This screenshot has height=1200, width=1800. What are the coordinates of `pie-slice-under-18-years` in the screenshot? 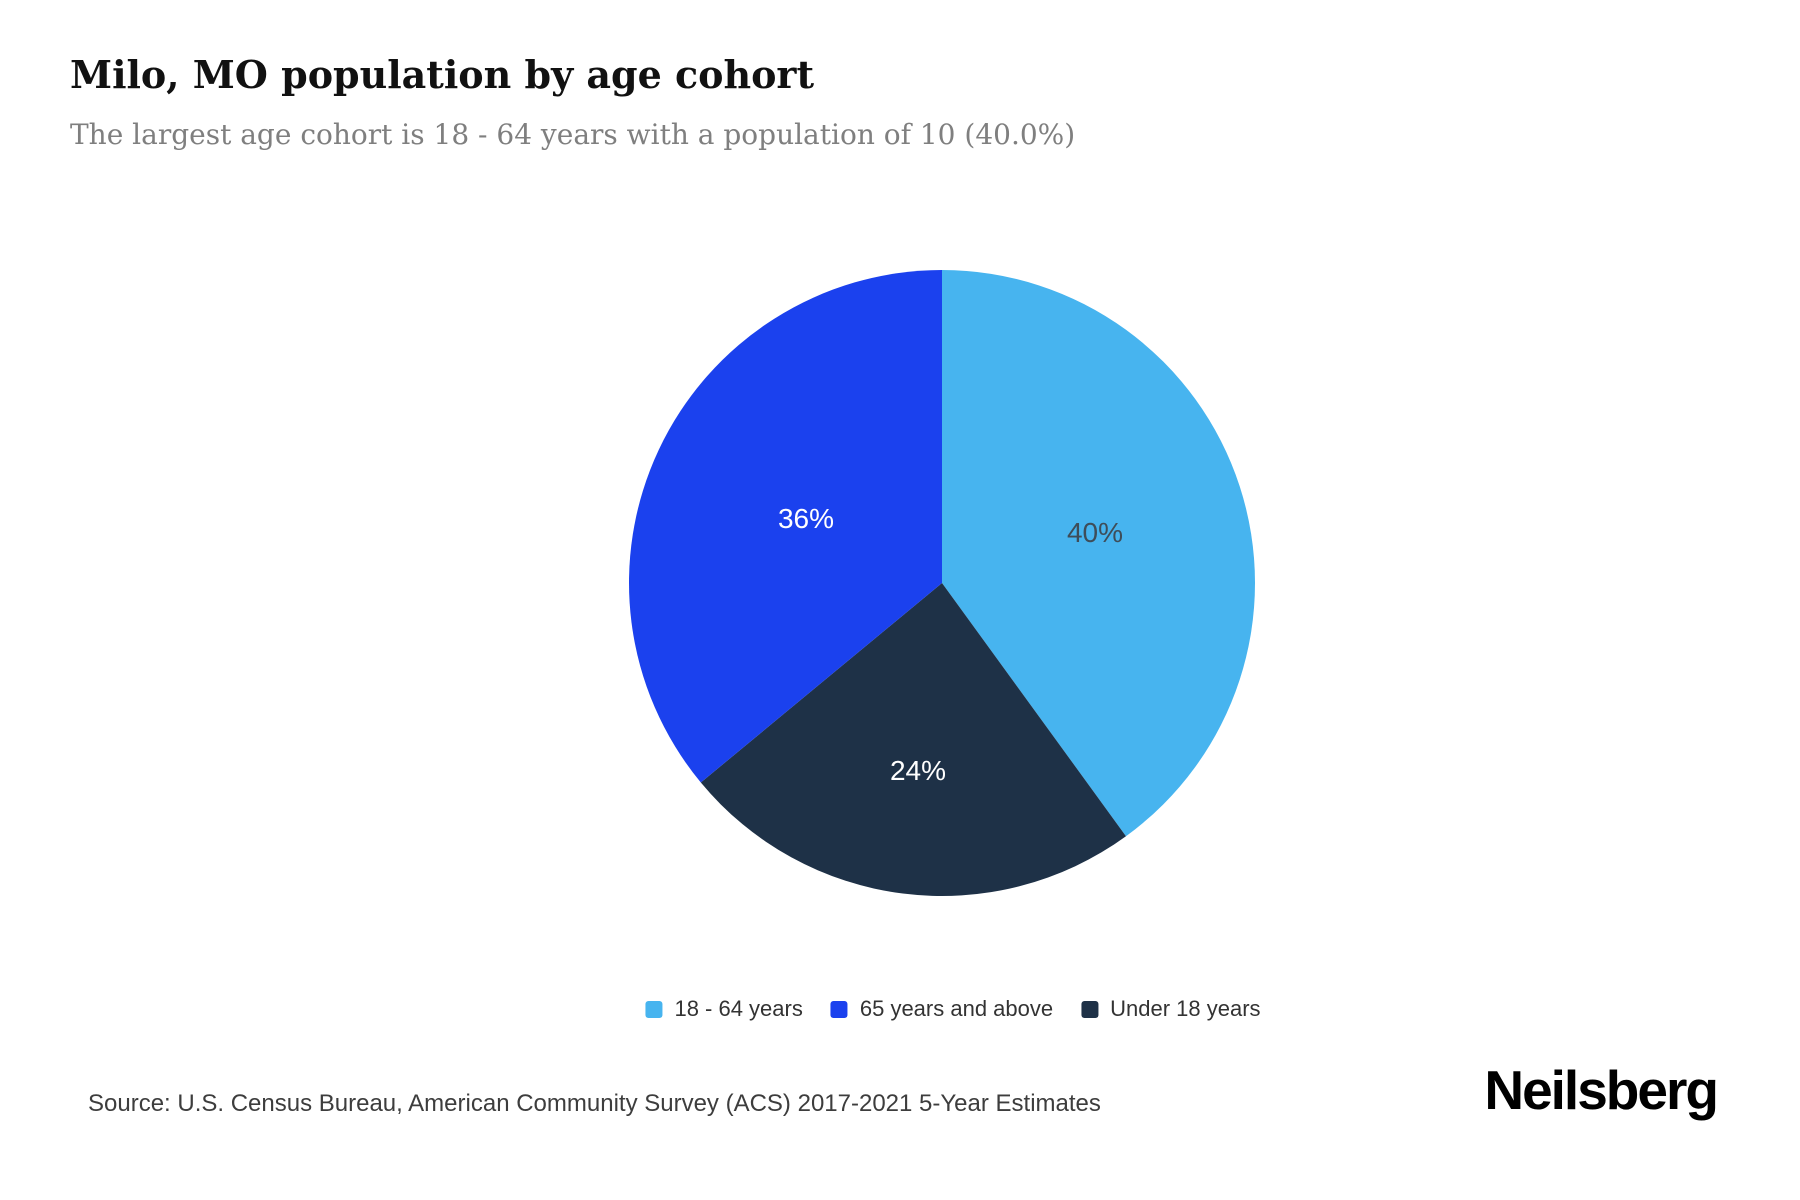 It's located at (913, 739).